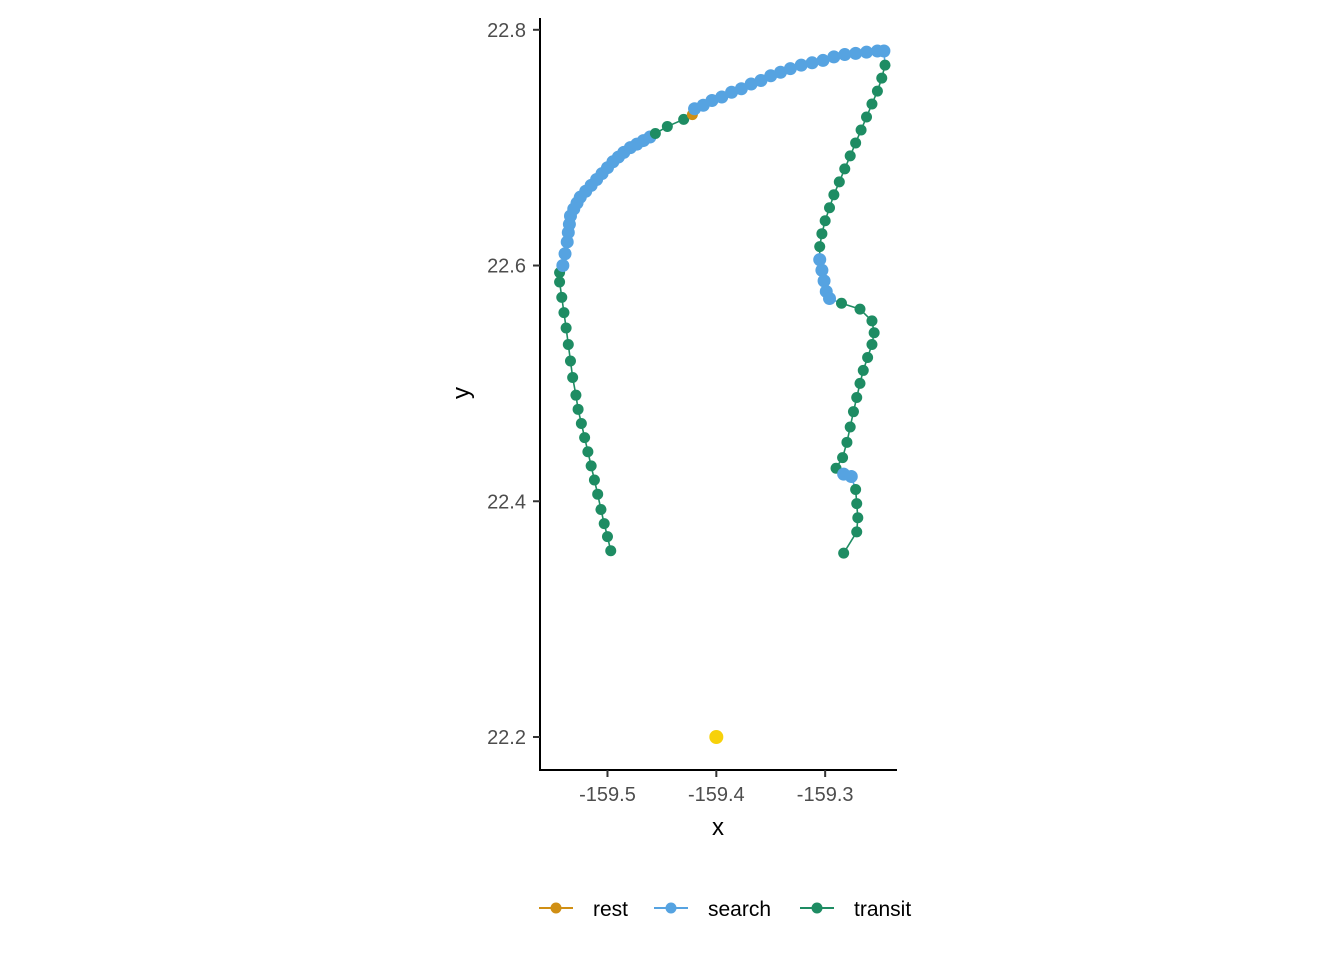 Image resolution: width=1344 pixels, height=960 pixels. What do you see at coordinates (607, 795) in the screenshot?
I see `x-tick-label: -159.5` at bounding box center [607, 795].